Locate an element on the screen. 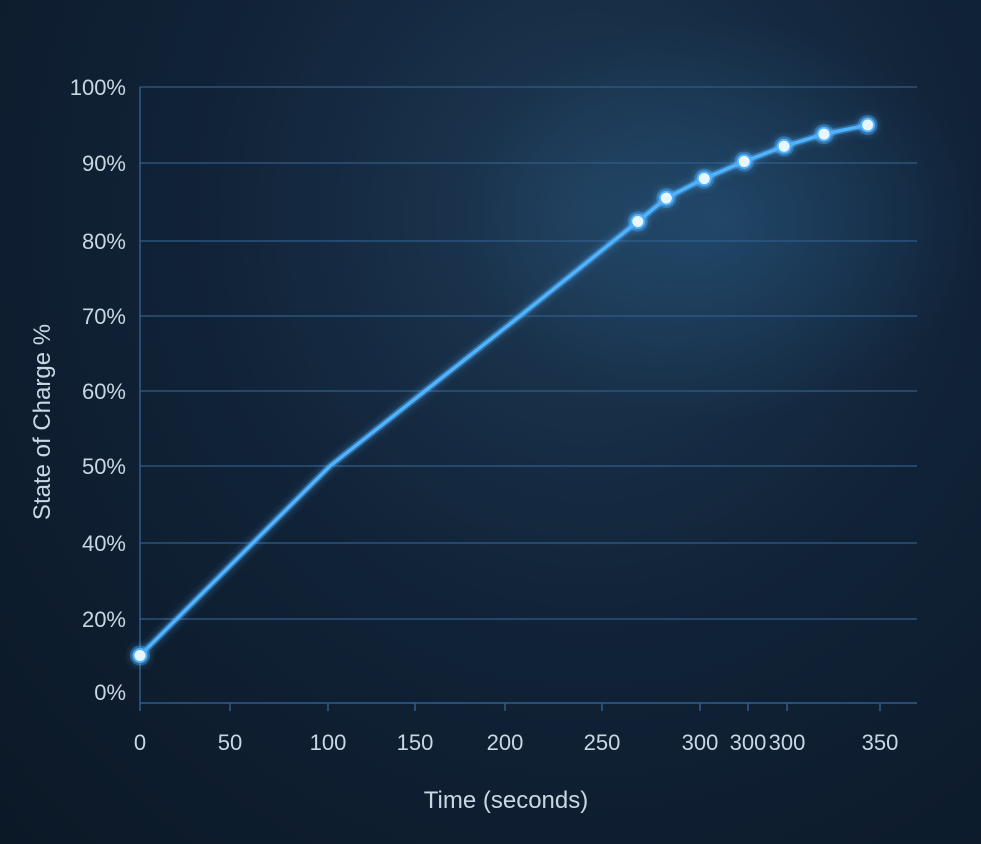 This screenshot has height=844, width=981. x-tick-label: 350 is located at coordinates (880, 742).